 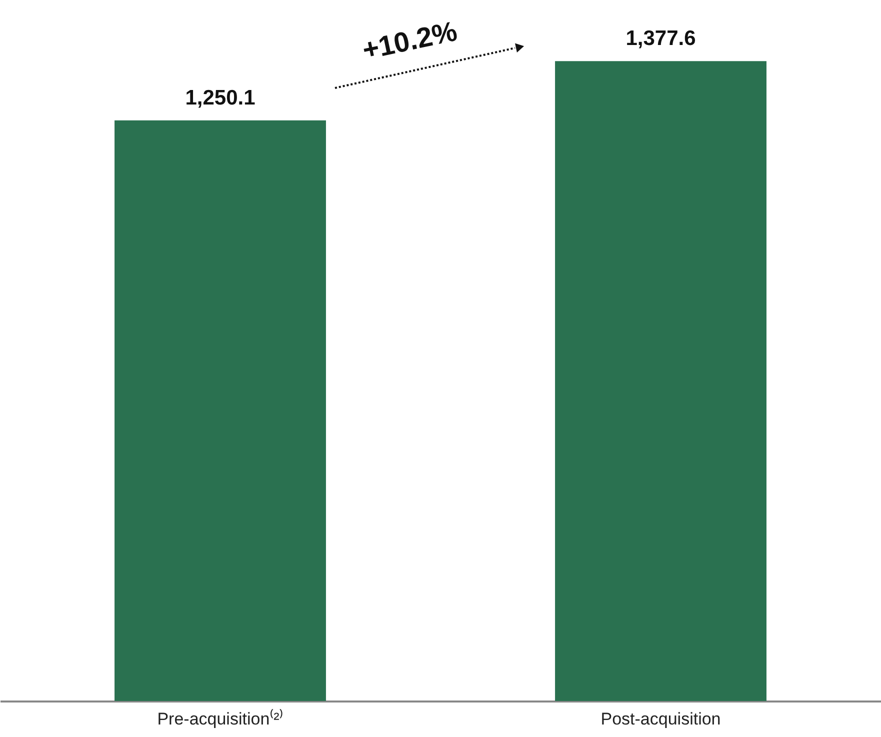 I want to click on data-label: 1,250.1, so click(x=220, y=98).